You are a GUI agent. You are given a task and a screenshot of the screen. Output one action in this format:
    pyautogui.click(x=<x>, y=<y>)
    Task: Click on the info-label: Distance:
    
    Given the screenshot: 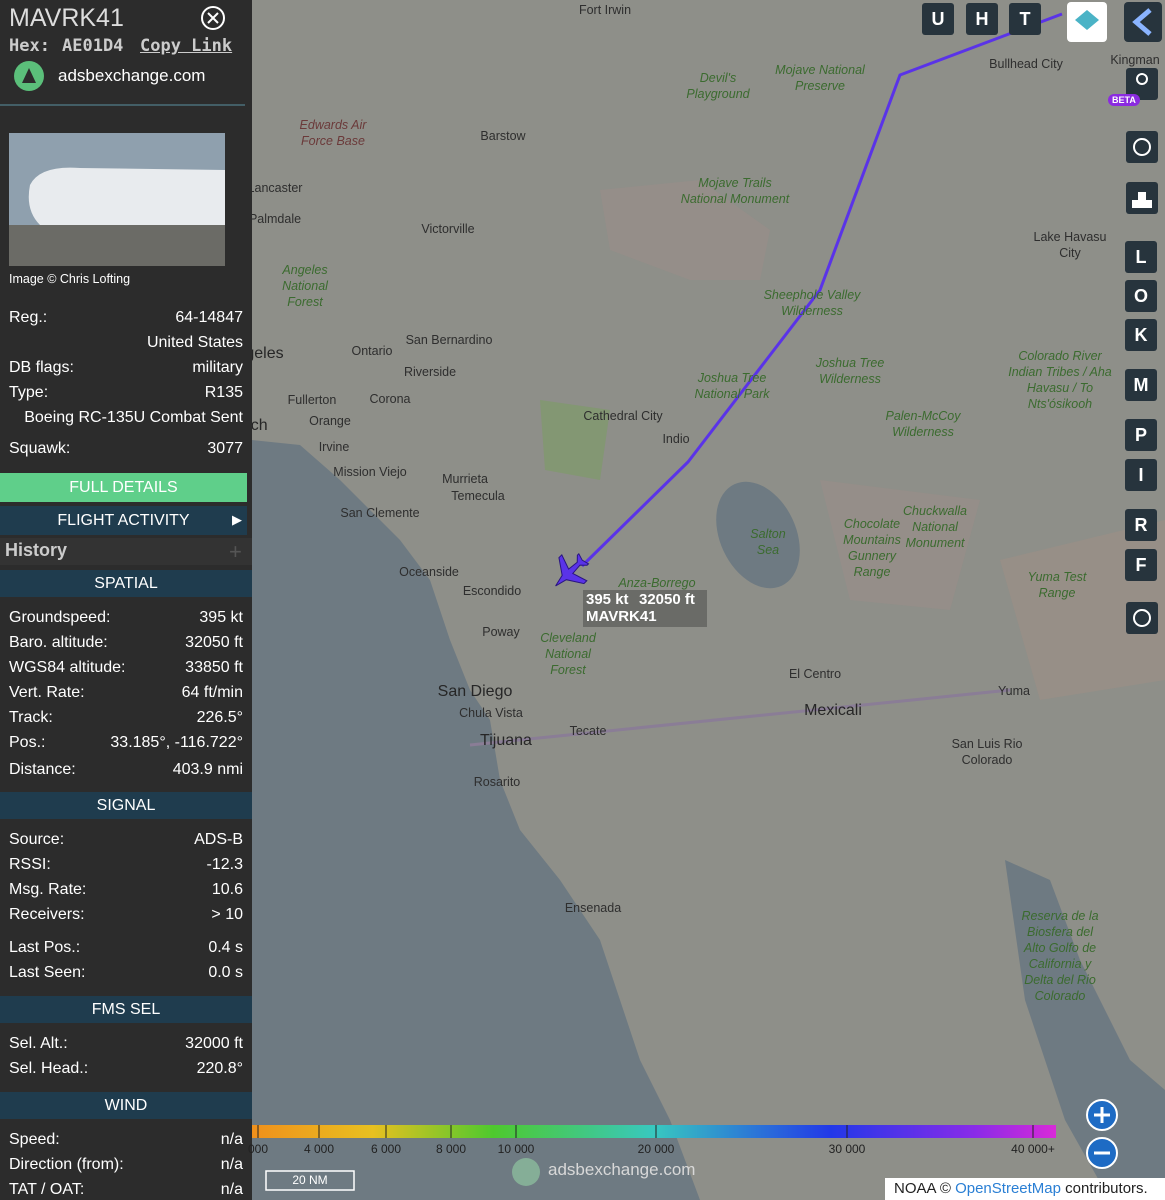 What is the action you would take?
    pyautogui.click(x=42, y=769)
    